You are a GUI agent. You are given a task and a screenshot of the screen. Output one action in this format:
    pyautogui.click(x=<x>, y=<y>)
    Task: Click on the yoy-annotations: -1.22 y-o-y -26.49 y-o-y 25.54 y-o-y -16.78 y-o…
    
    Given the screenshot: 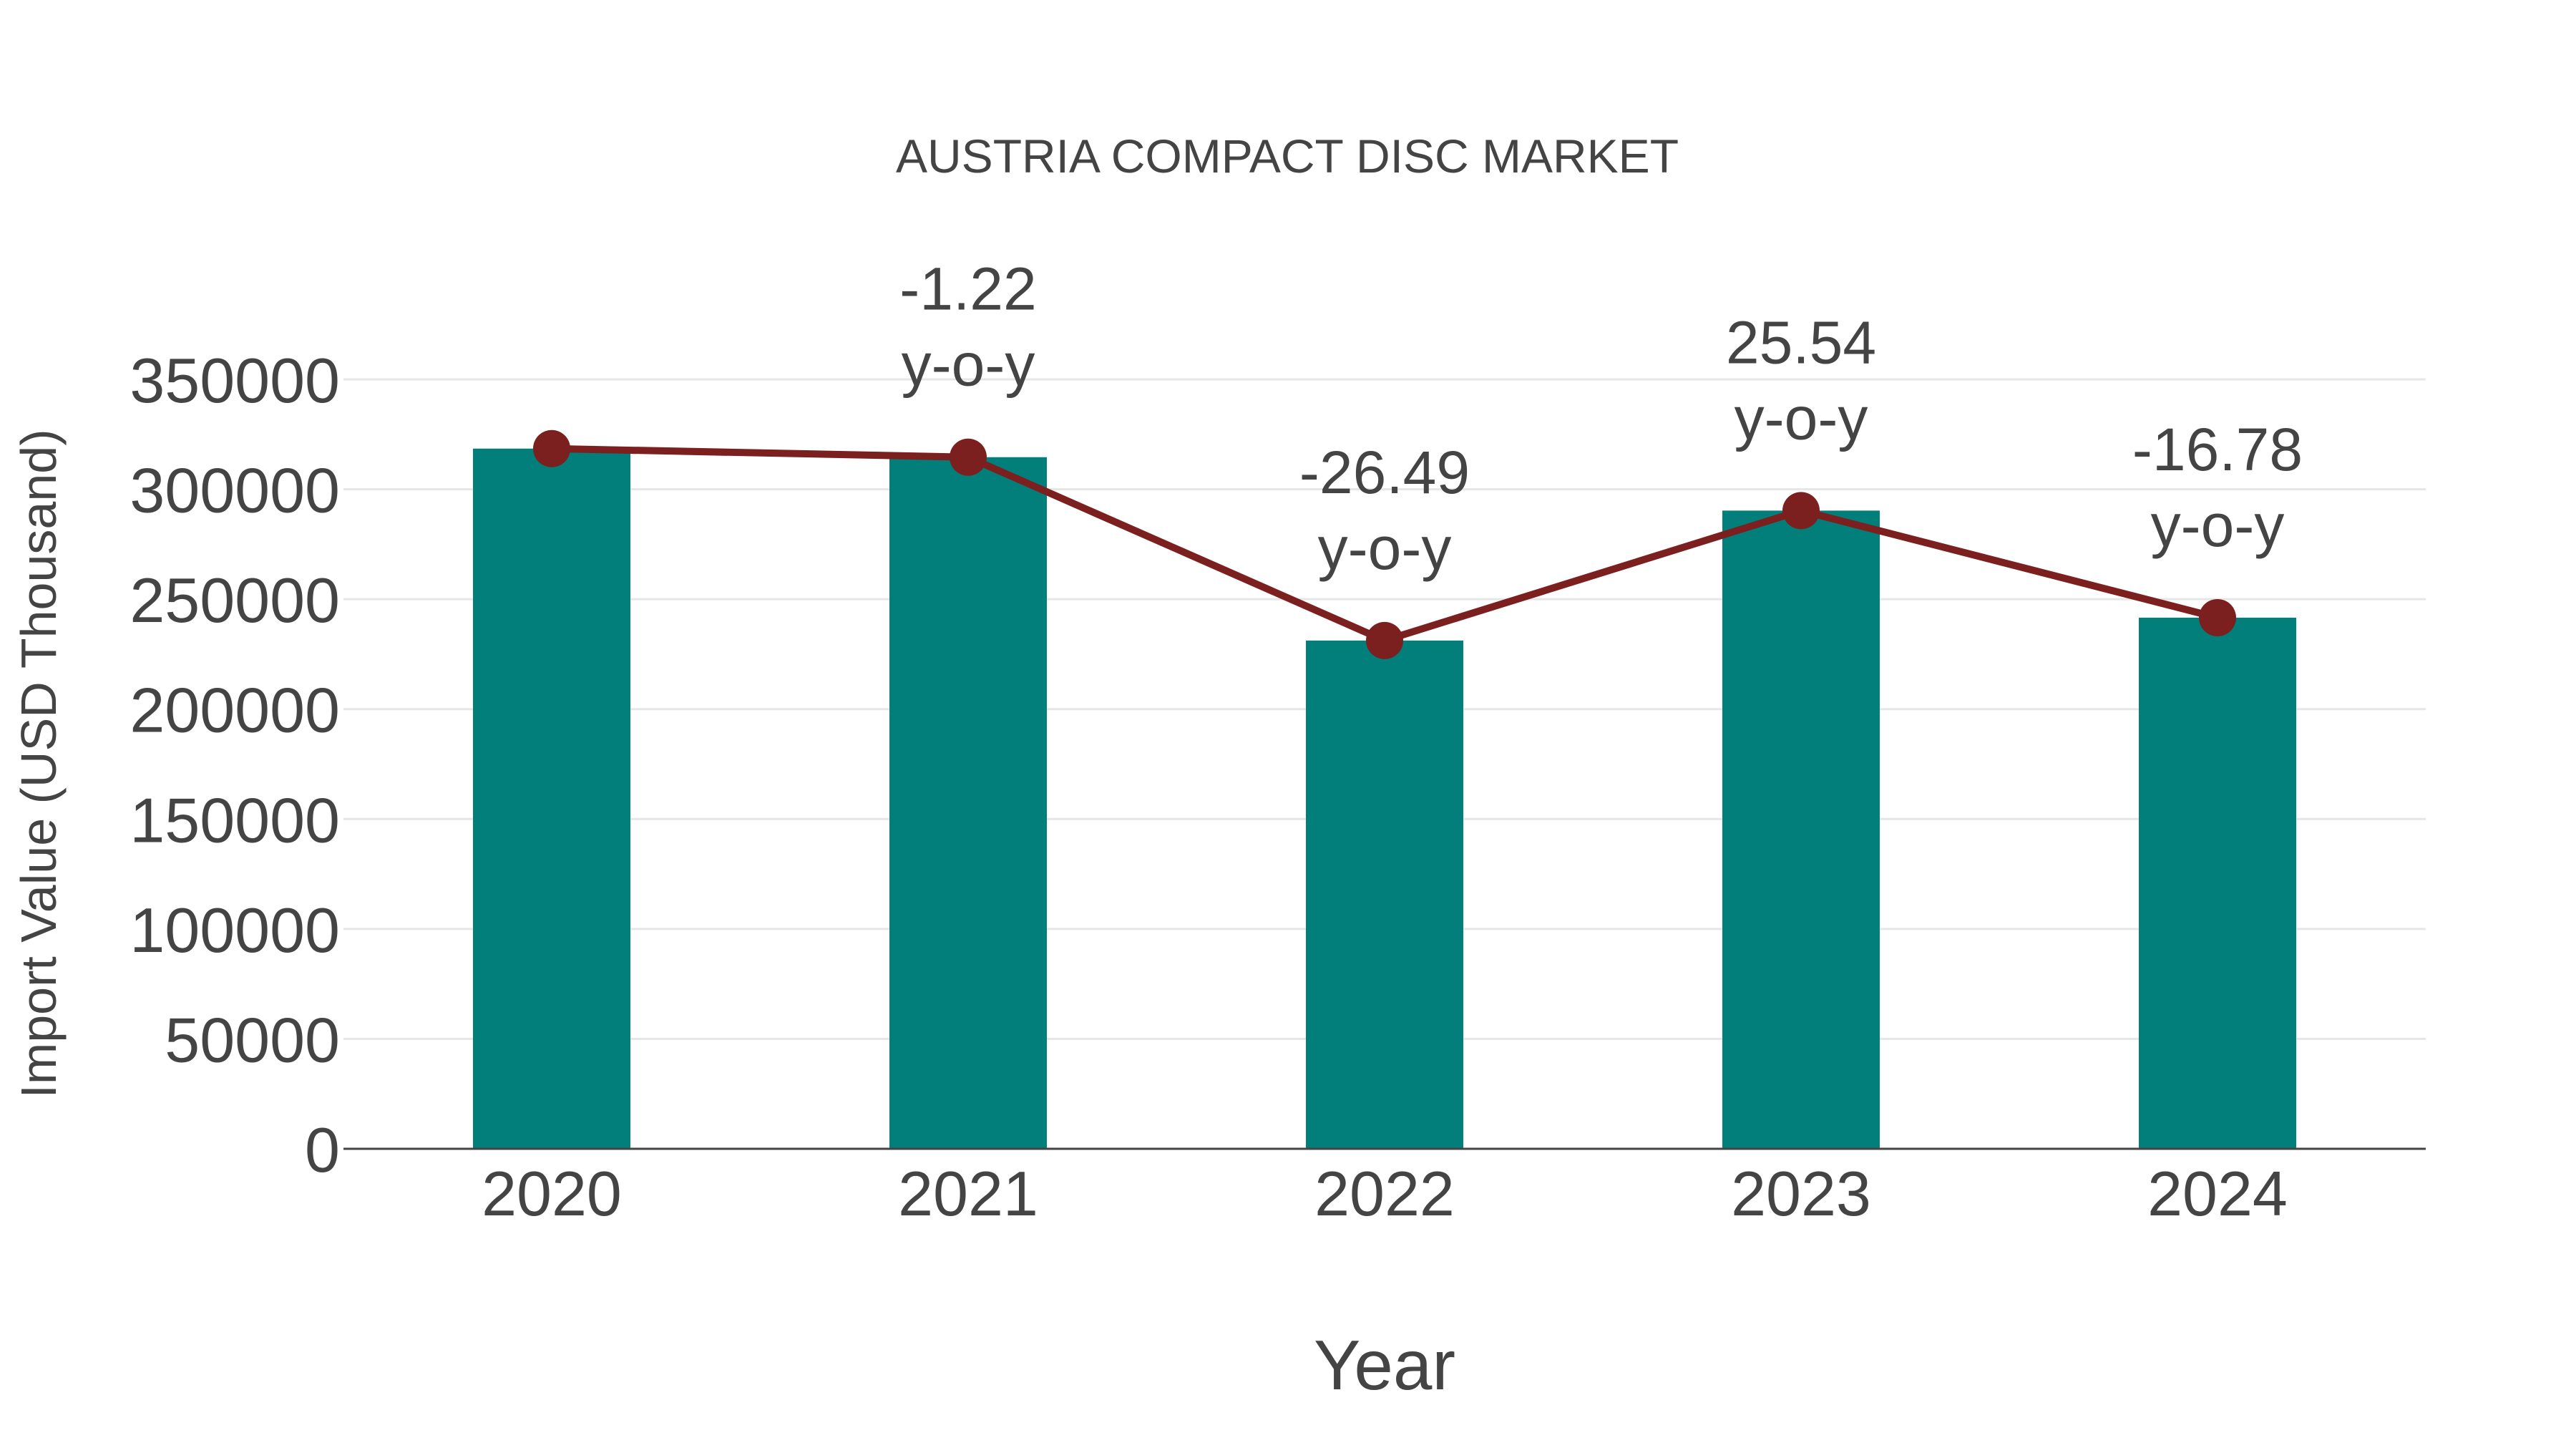 What is the action you would take?
    pyautogui.click(x=1601, y=419)
    